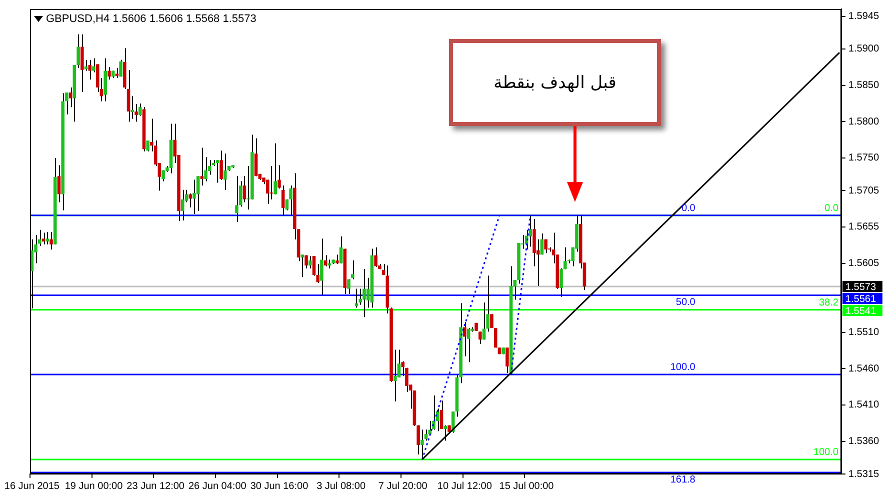 The image size is (885, 496). What do you see at coordinates (686, 302) in the screenshot?
I see `annotation: 50.0` at bounding box center [686, 302].